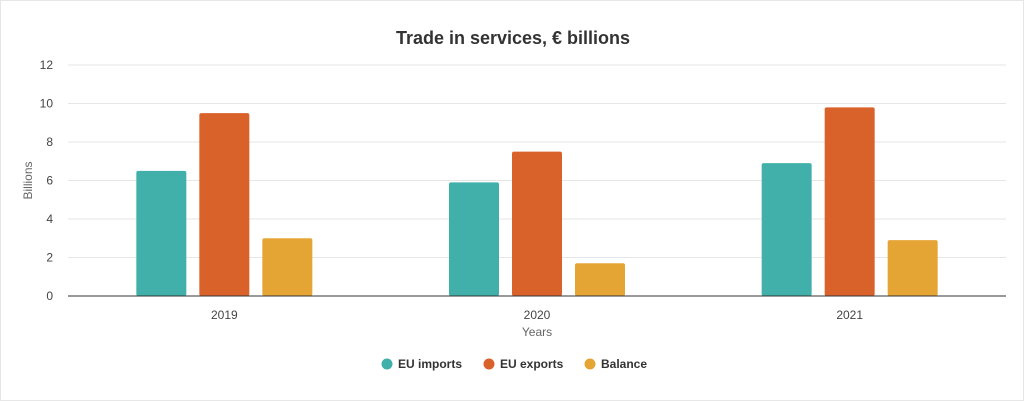 The width and height of the screenshot is (1024, 402). I want to click on y-tick-label: 8, so click(49, 142).